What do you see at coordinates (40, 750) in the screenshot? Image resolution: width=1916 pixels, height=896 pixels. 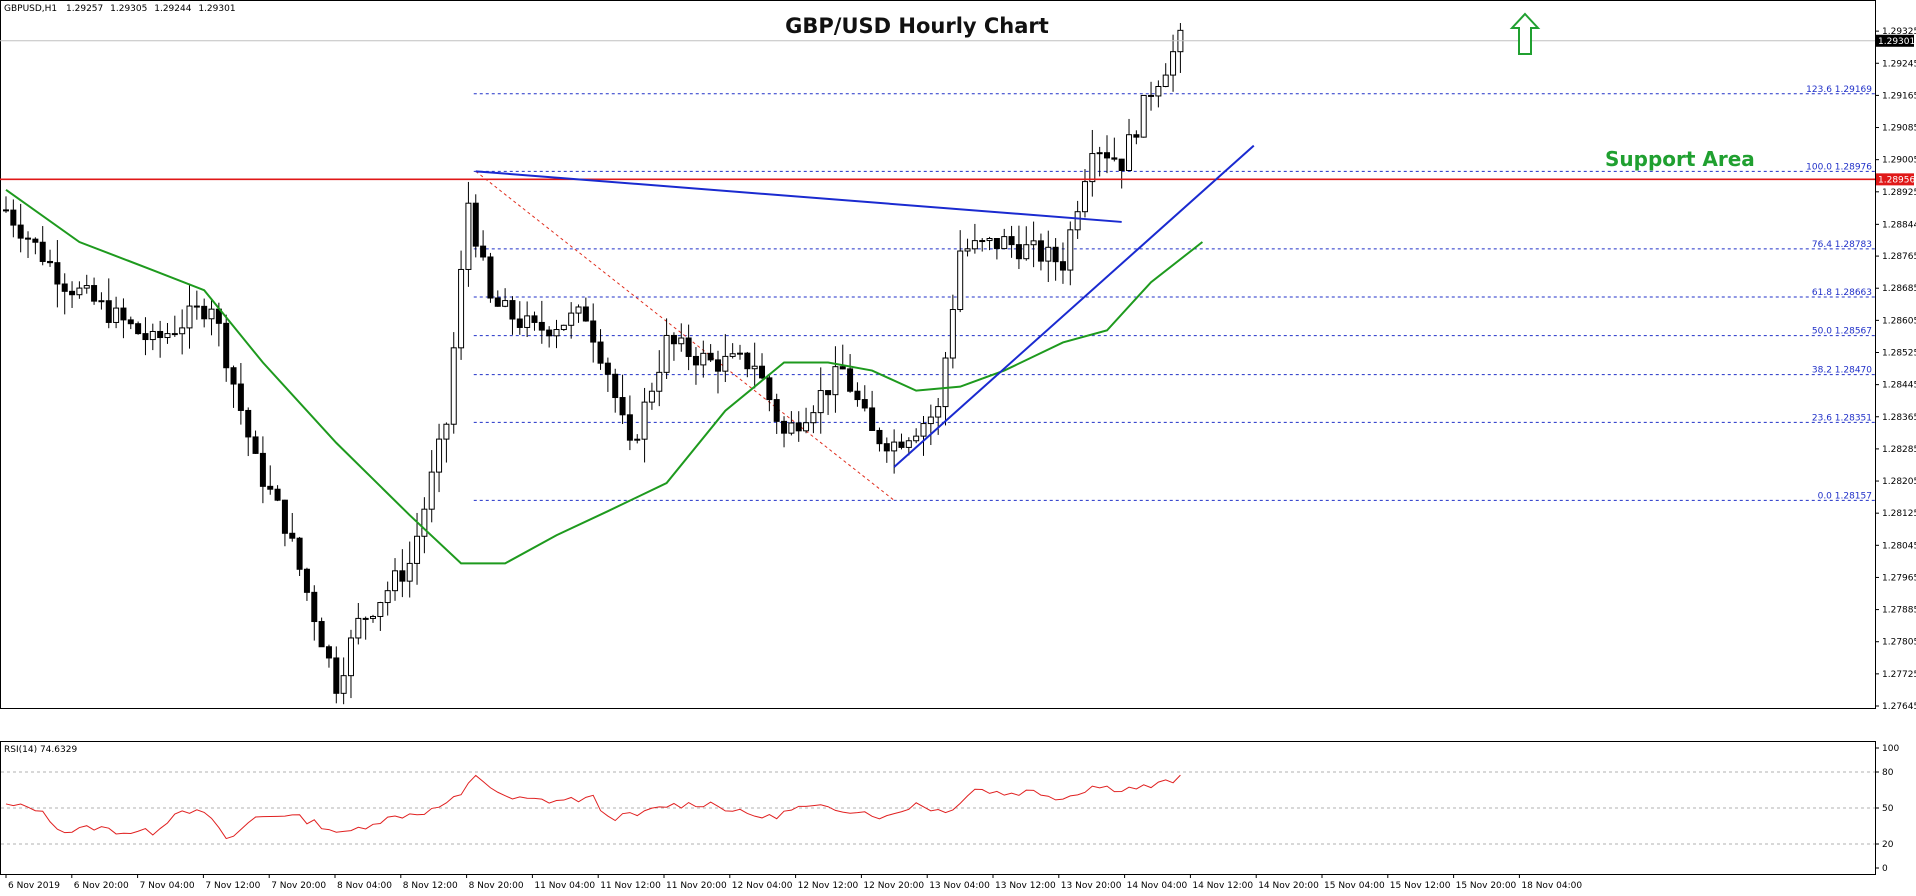 I see `rsi-label: RSI(14) 74.6329` at bounding box center [40, 750].